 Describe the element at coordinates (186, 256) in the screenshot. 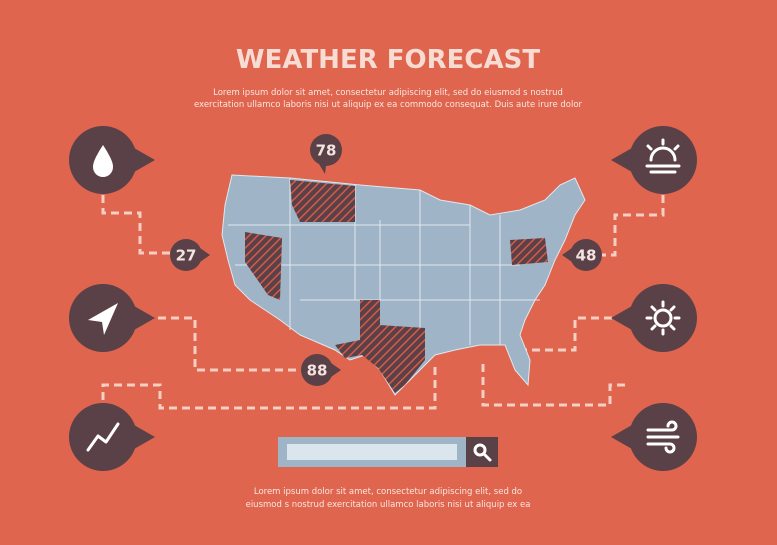

I see `marker-label: 27` at that location.